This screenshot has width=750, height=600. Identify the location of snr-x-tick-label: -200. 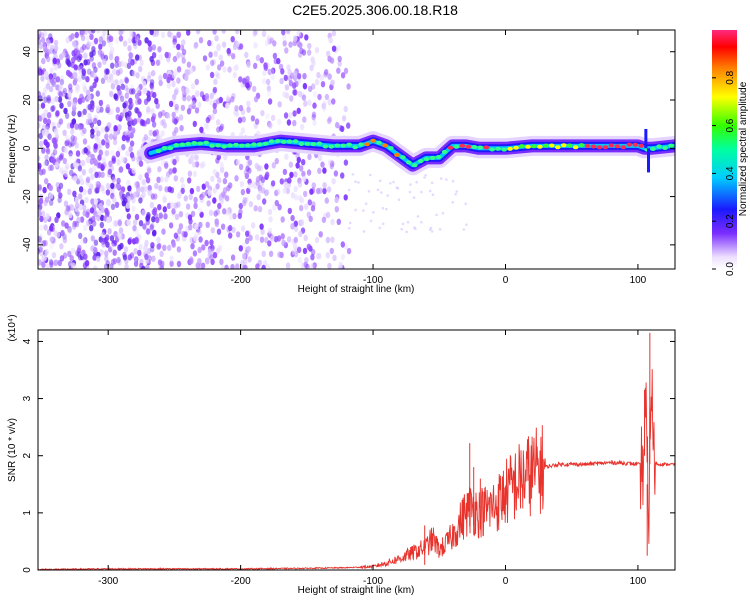
(241, 581).